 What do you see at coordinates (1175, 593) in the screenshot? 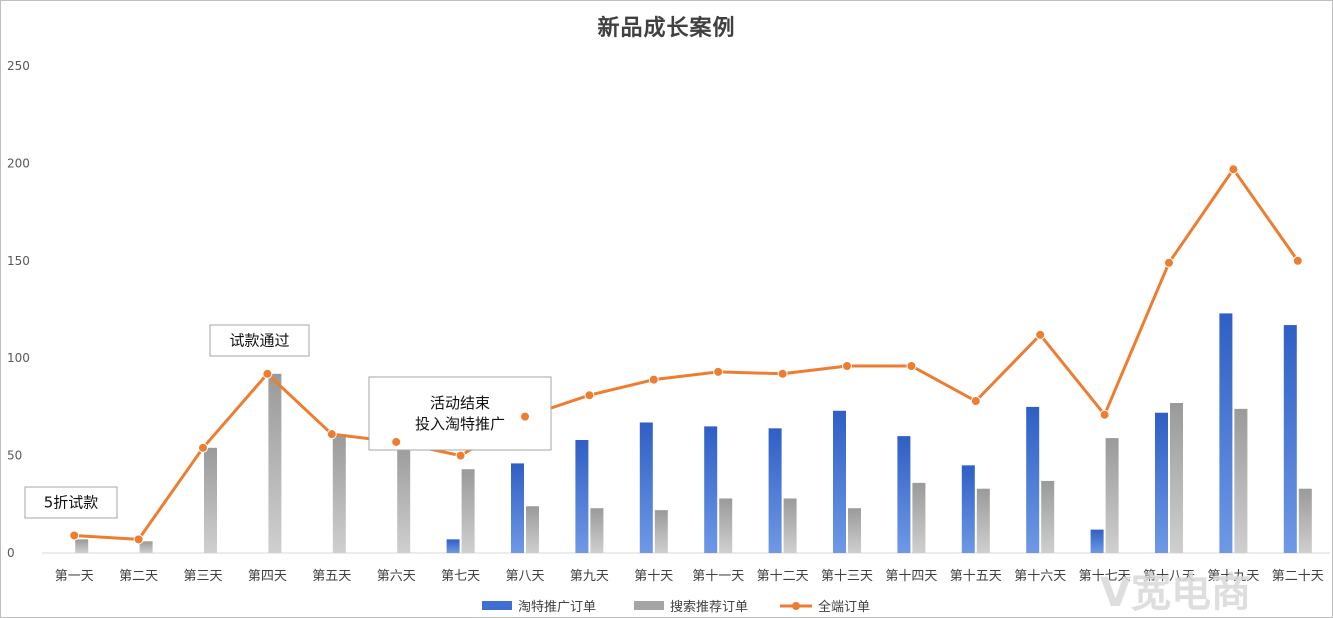
I see `watermark: V宽电商` at bounding box center [1175, 593].